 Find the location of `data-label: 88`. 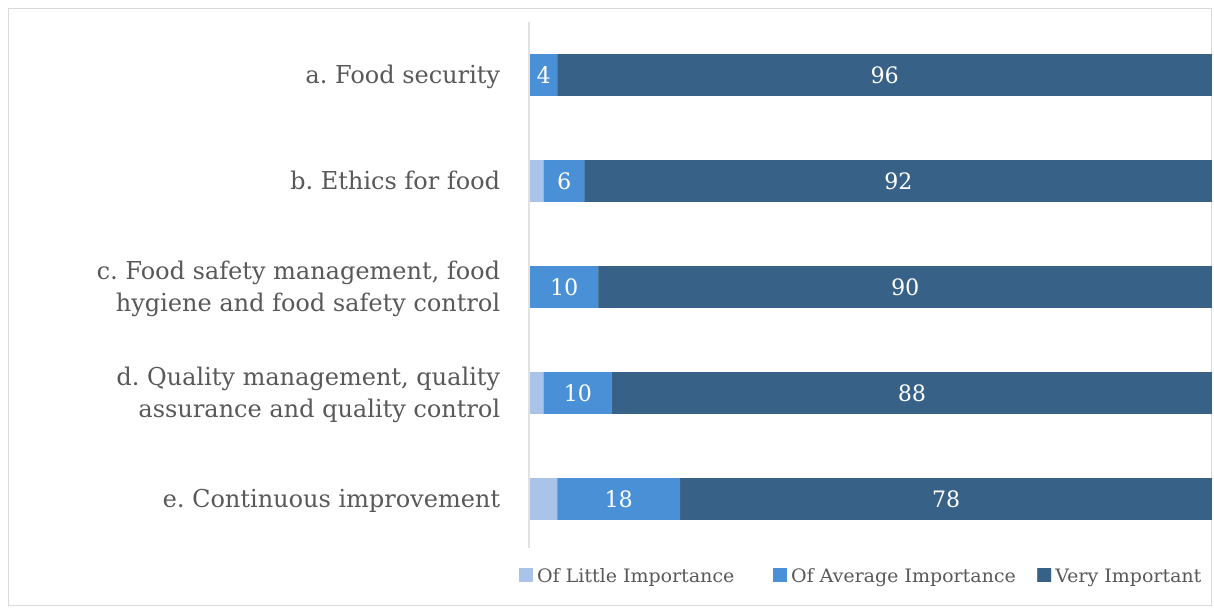

data-label: 88 is located at coordinates (912, 394).